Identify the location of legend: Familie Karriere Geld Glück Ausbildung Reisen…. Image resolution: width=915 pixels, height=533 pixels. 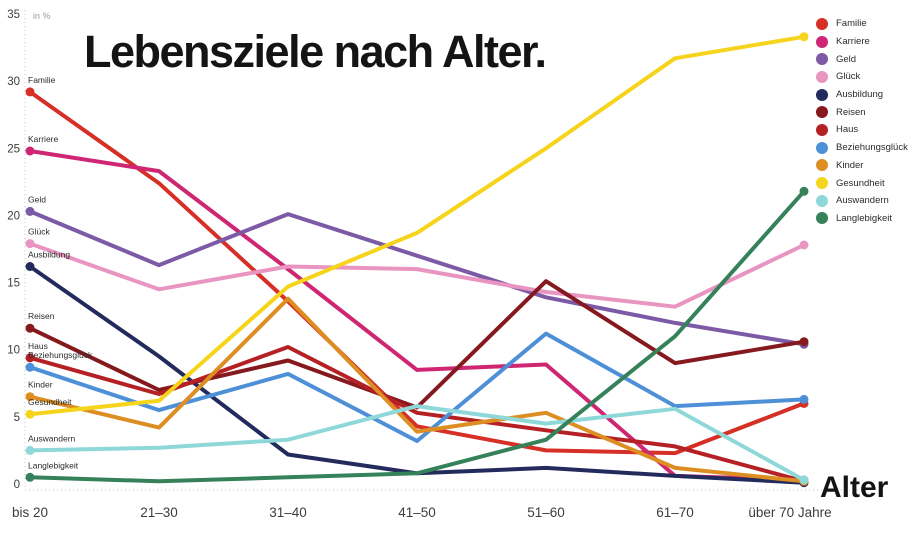
(862, 121).